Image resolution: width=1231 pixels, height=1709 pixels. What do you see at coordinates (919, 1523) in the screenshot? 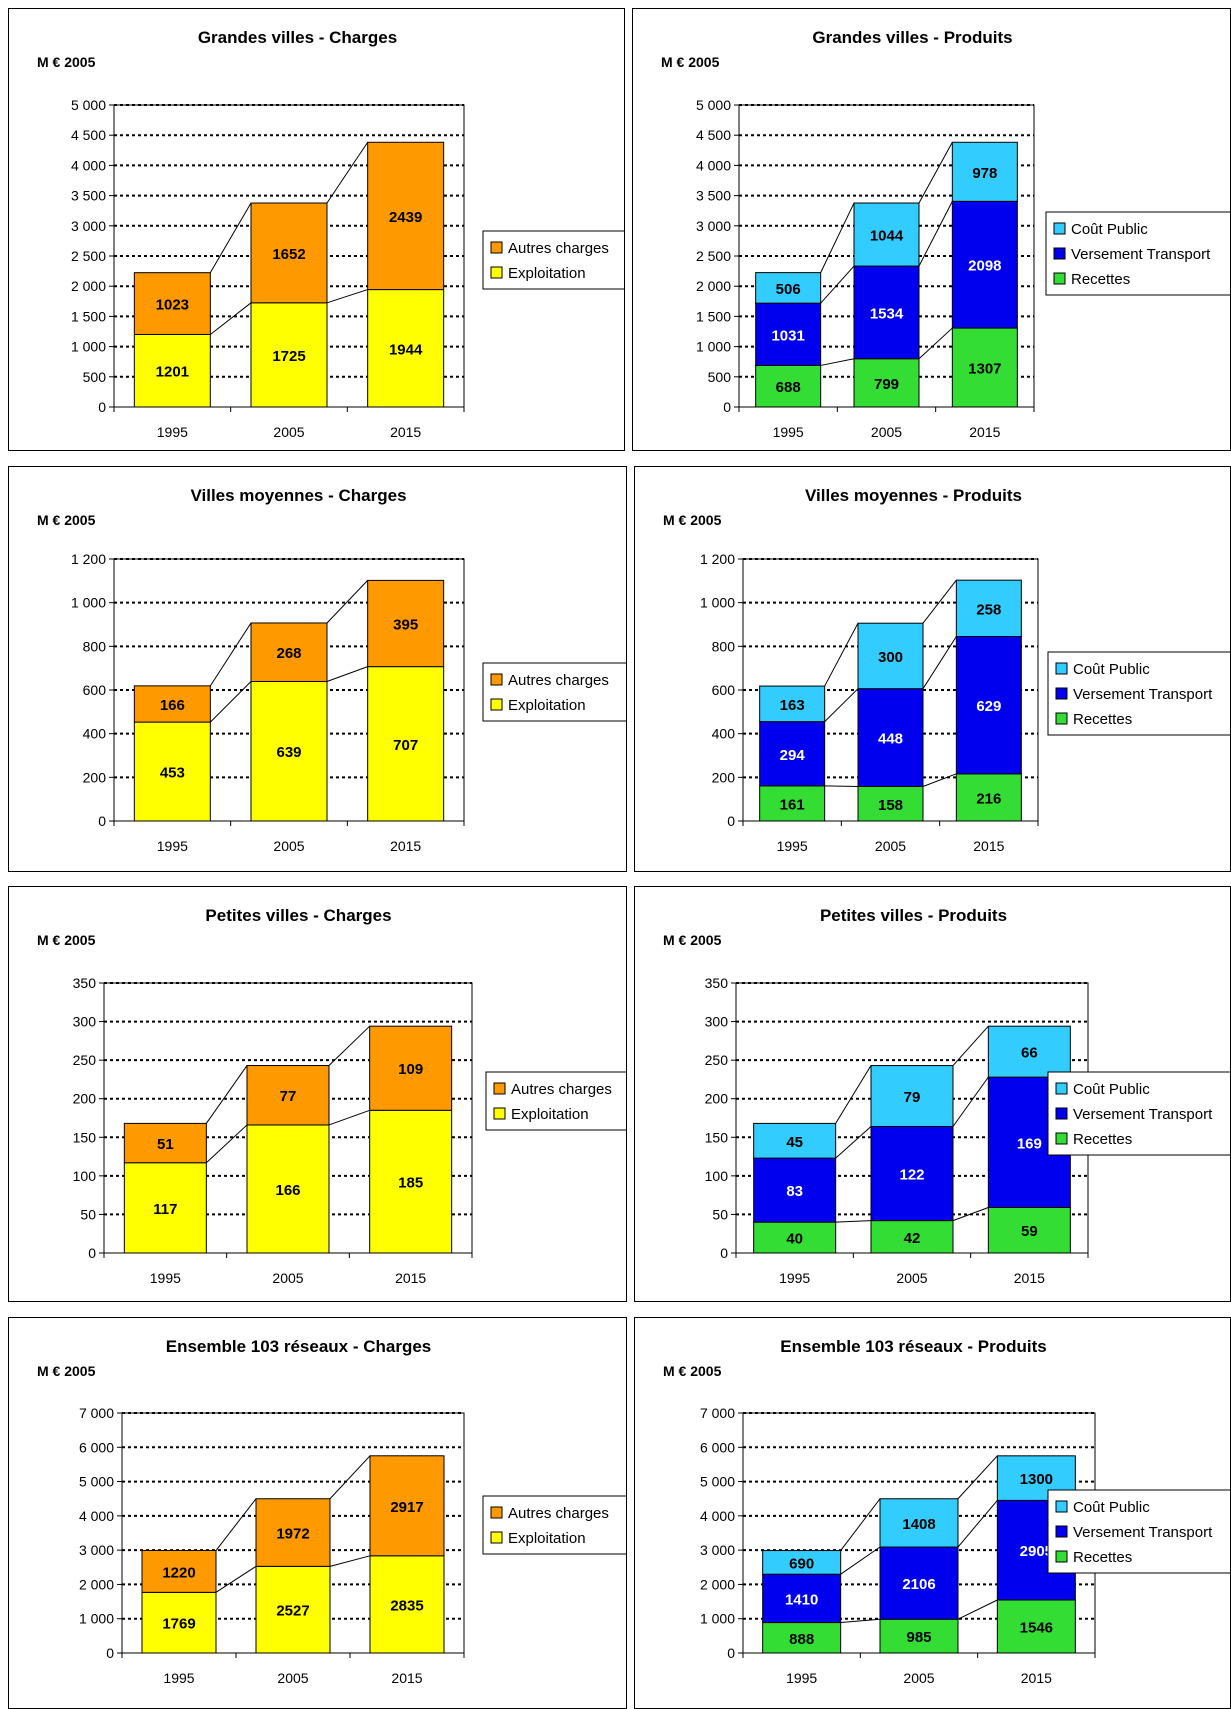
I see `bar-cout-public-2005` at bounding box center [919, 1523].